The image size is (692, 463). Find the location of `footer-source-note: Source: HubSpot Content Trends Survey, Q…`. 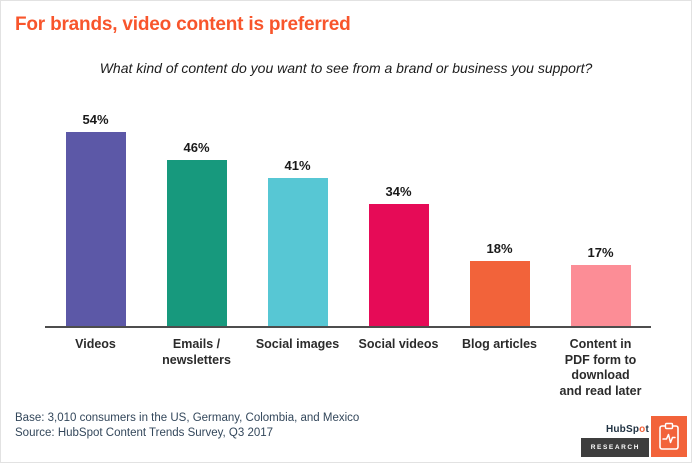

footer-source-note: Source: HubSpot Content Trends Survey, Q… is located at coordinates (144, 433).